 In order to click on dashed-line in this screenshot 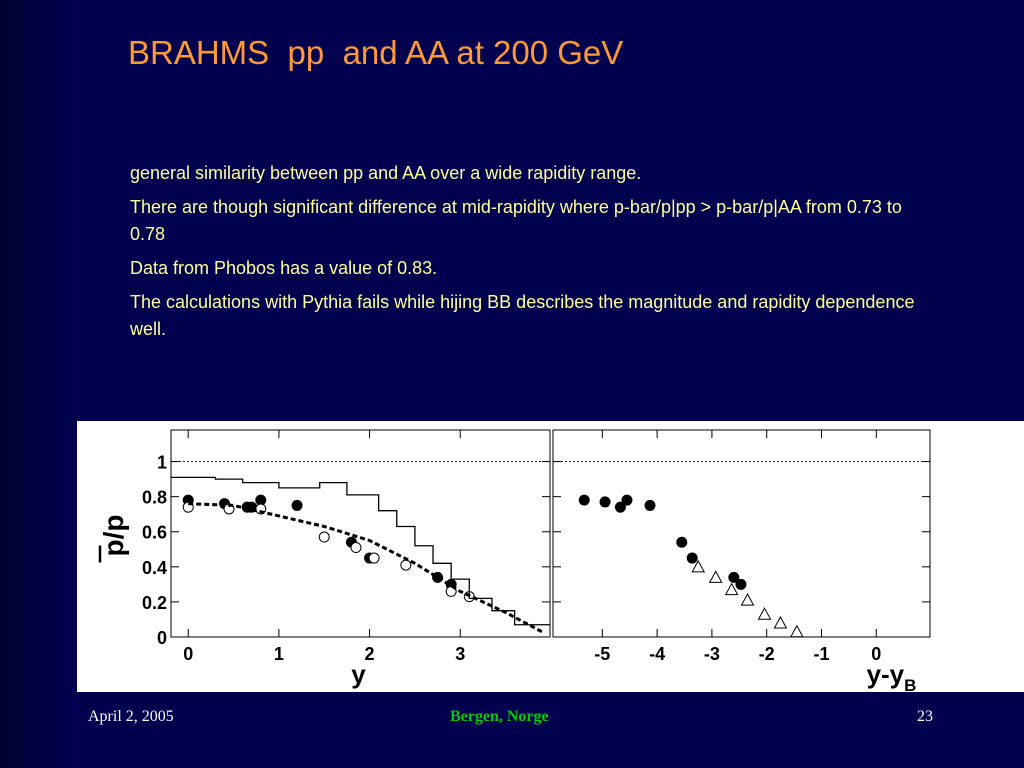, I will do `click(365, 568)`.